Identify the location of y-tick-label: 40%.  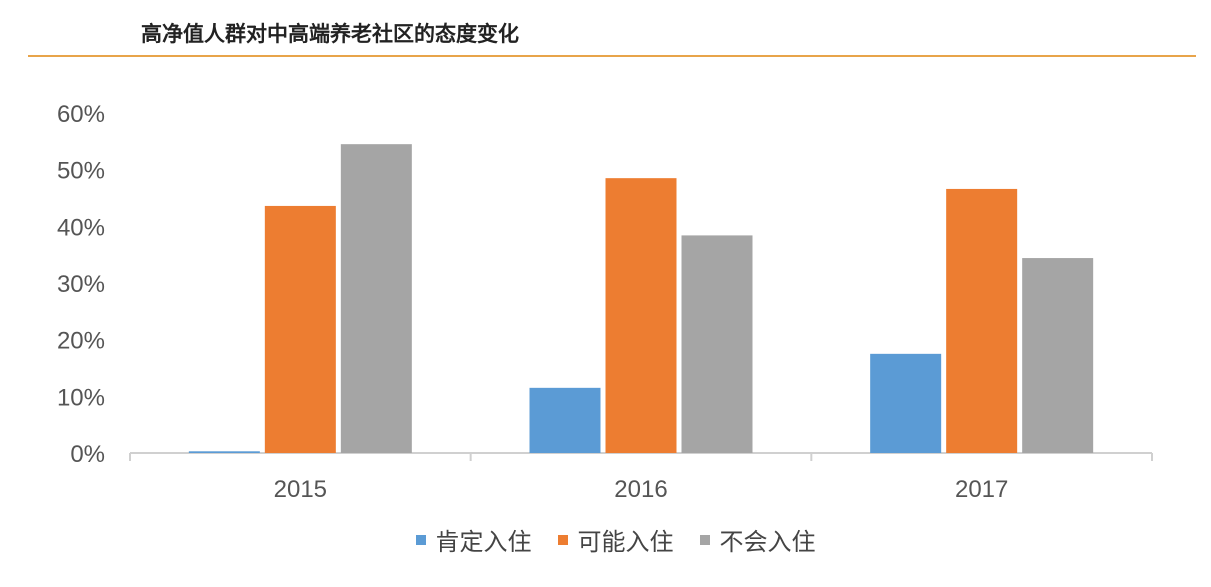
(81, 227).